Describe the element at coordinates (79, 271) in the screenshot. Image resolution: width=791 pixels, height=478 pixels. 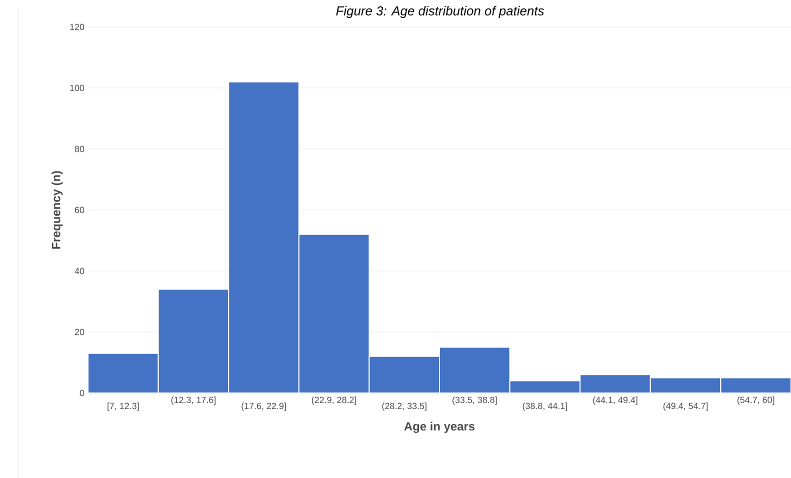
I see `y-tick-label: 40` at that location.